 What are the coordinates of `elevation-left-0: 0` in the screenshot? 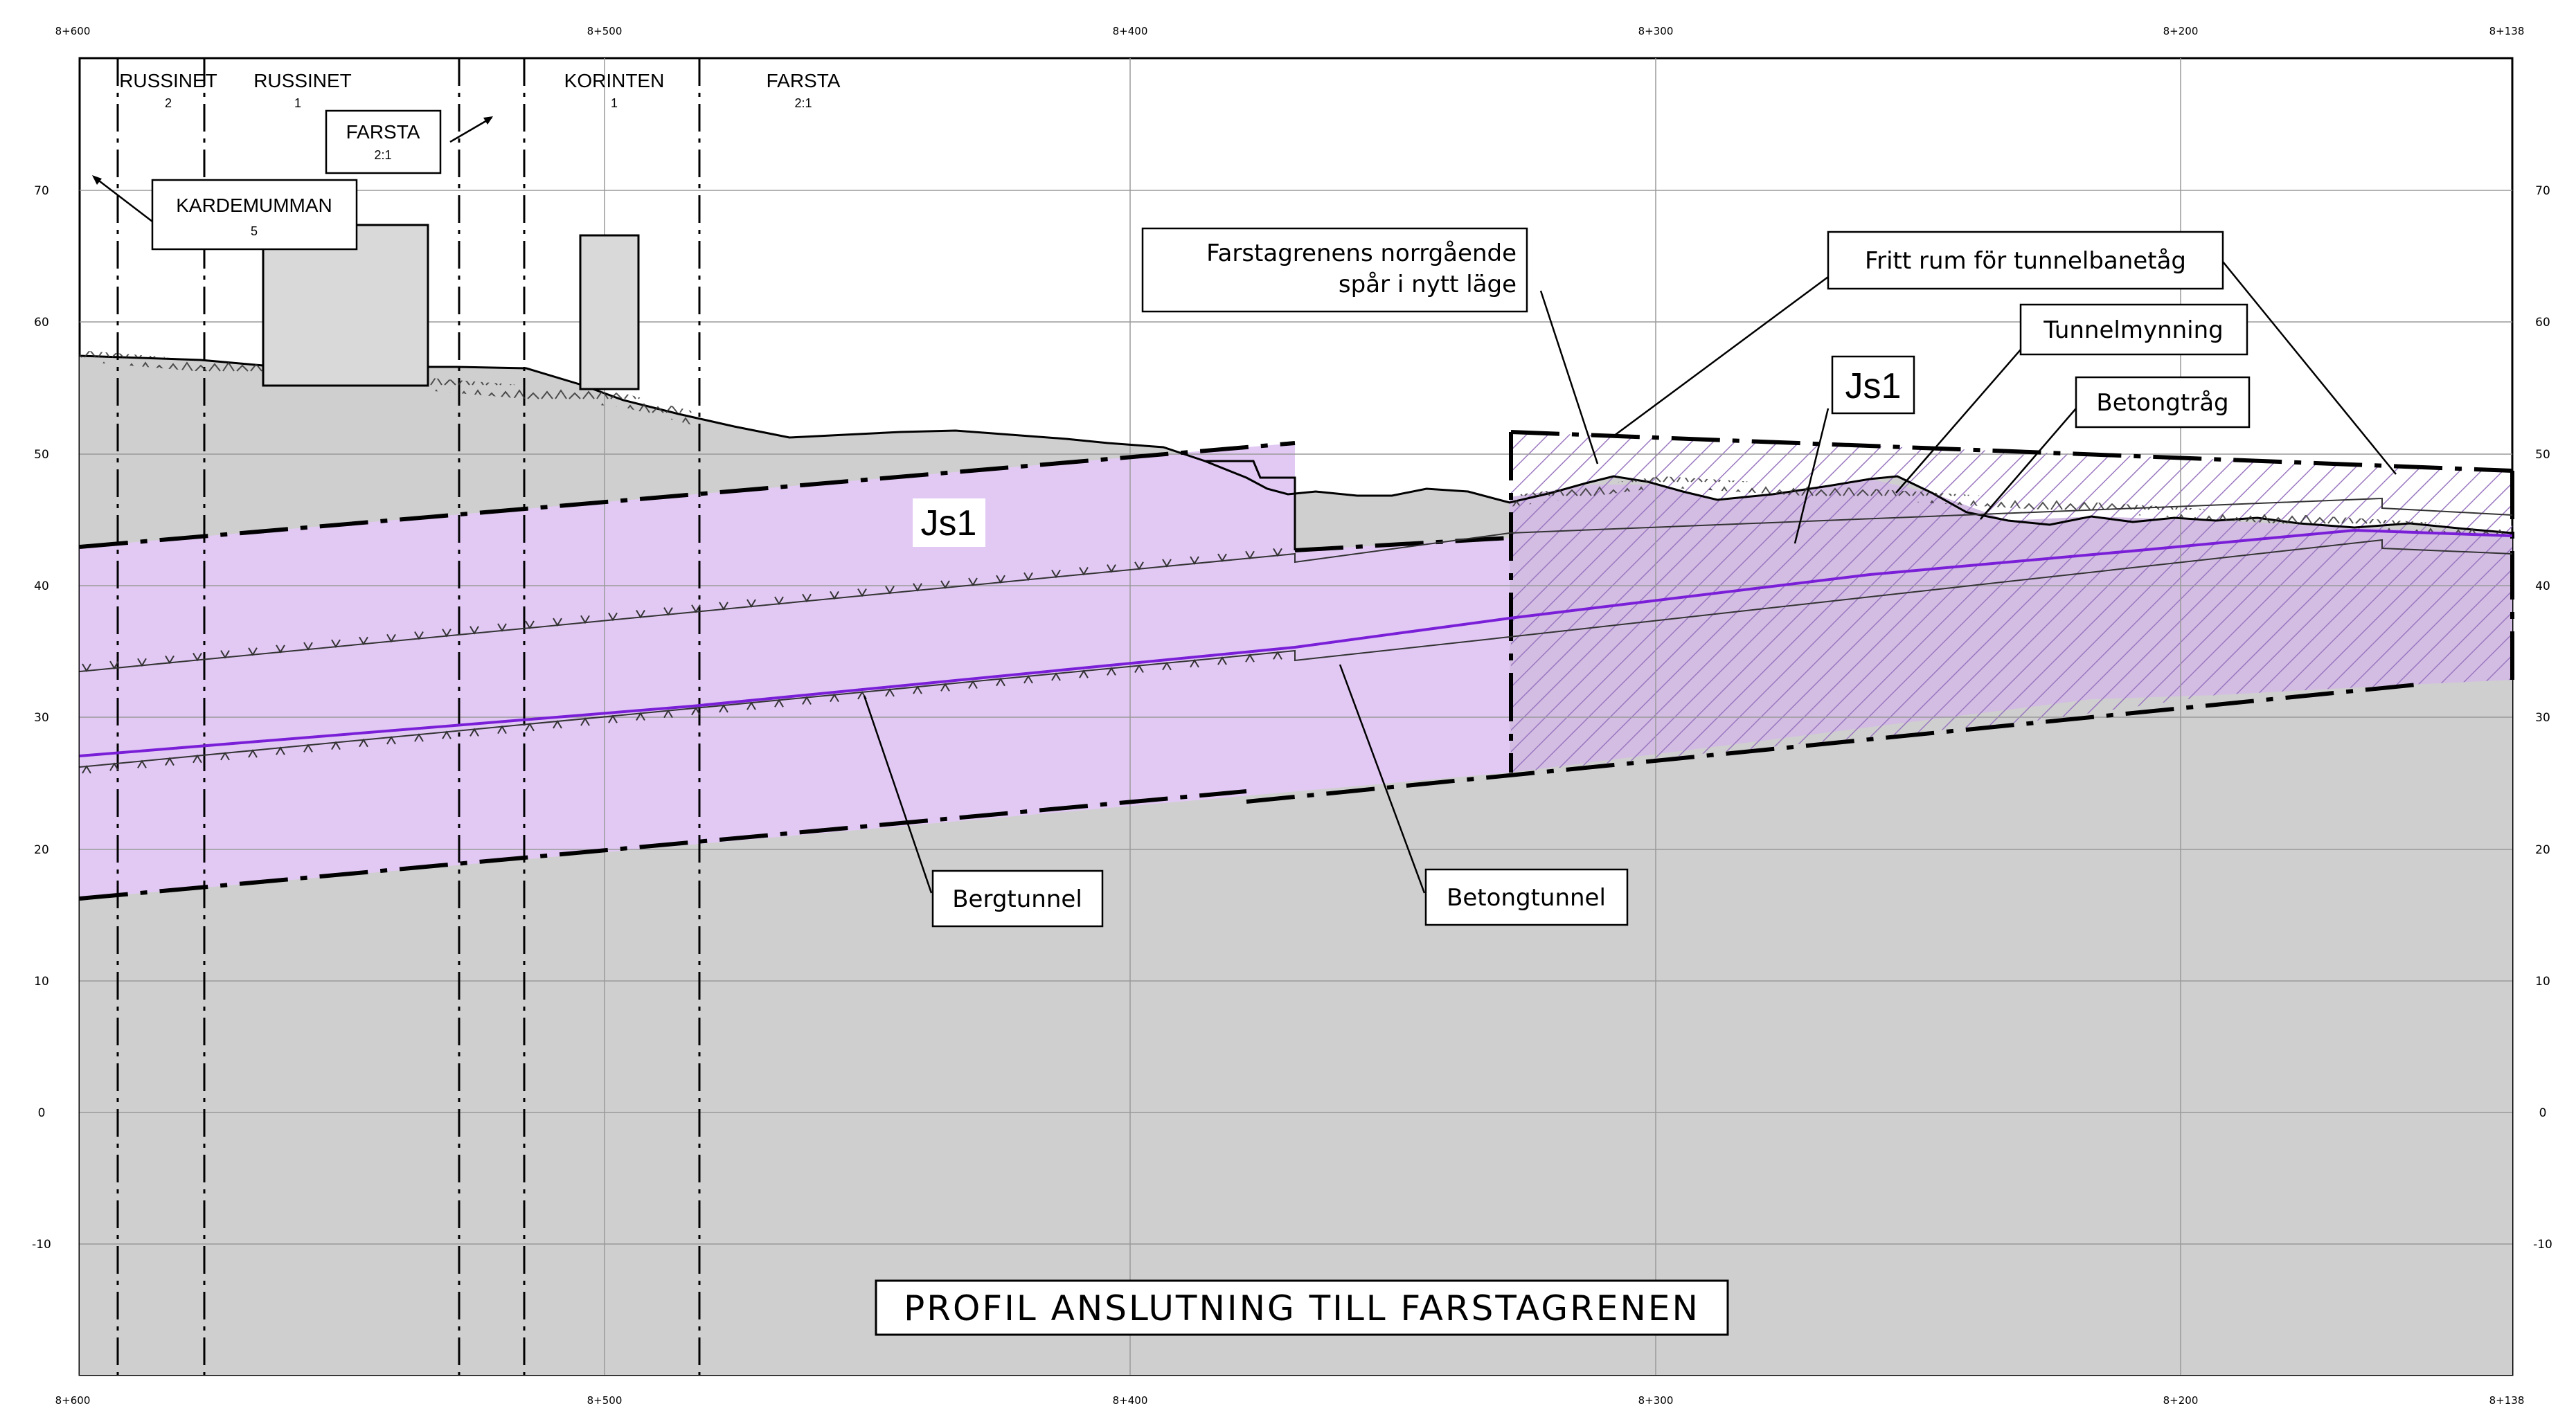 It's located at (42, 1113).